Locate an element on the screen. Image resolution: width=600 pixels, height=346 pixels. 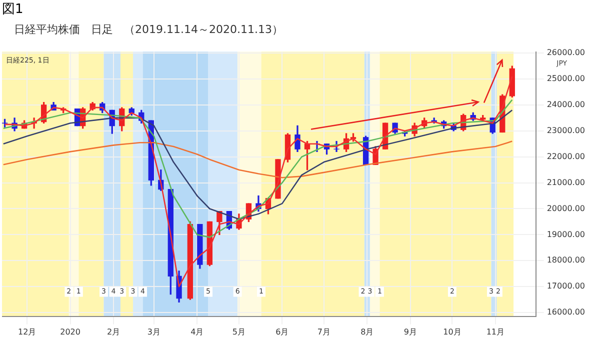
y-tick-label: 21000.00 is located at coordinates (565, 182).